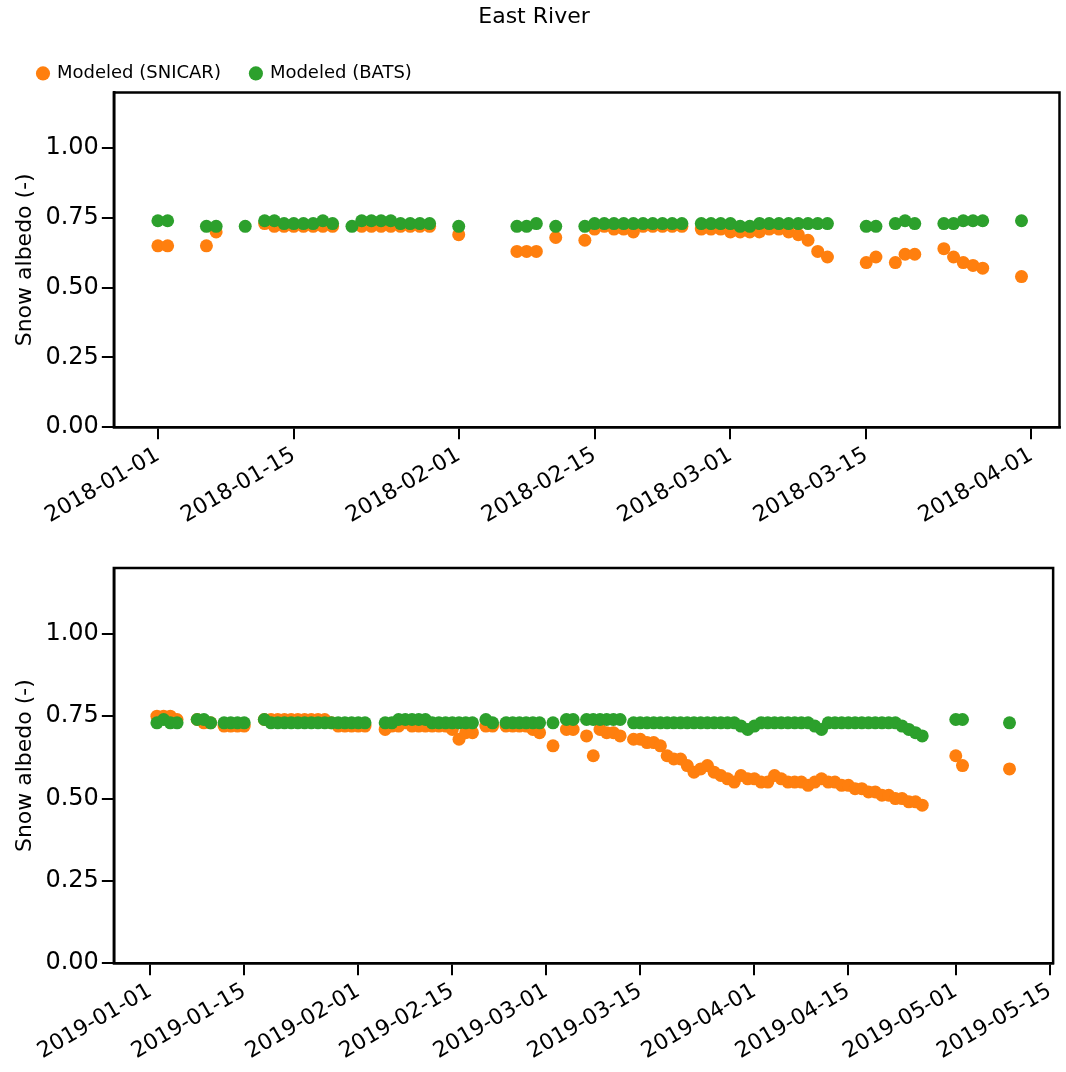 The width and height of the screenshot is (1066, 1072). What do you see at coordinates (139, 72) in the screenshot?
I see `legend-label: Modeled (SNICAR)` at bounding box center [139, 72].